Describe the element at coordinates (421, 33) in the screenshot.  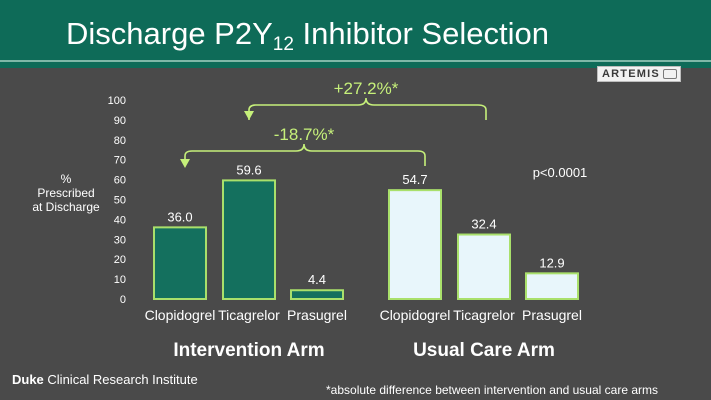
I see `title-rest: Inhibitor Selection` at that location.